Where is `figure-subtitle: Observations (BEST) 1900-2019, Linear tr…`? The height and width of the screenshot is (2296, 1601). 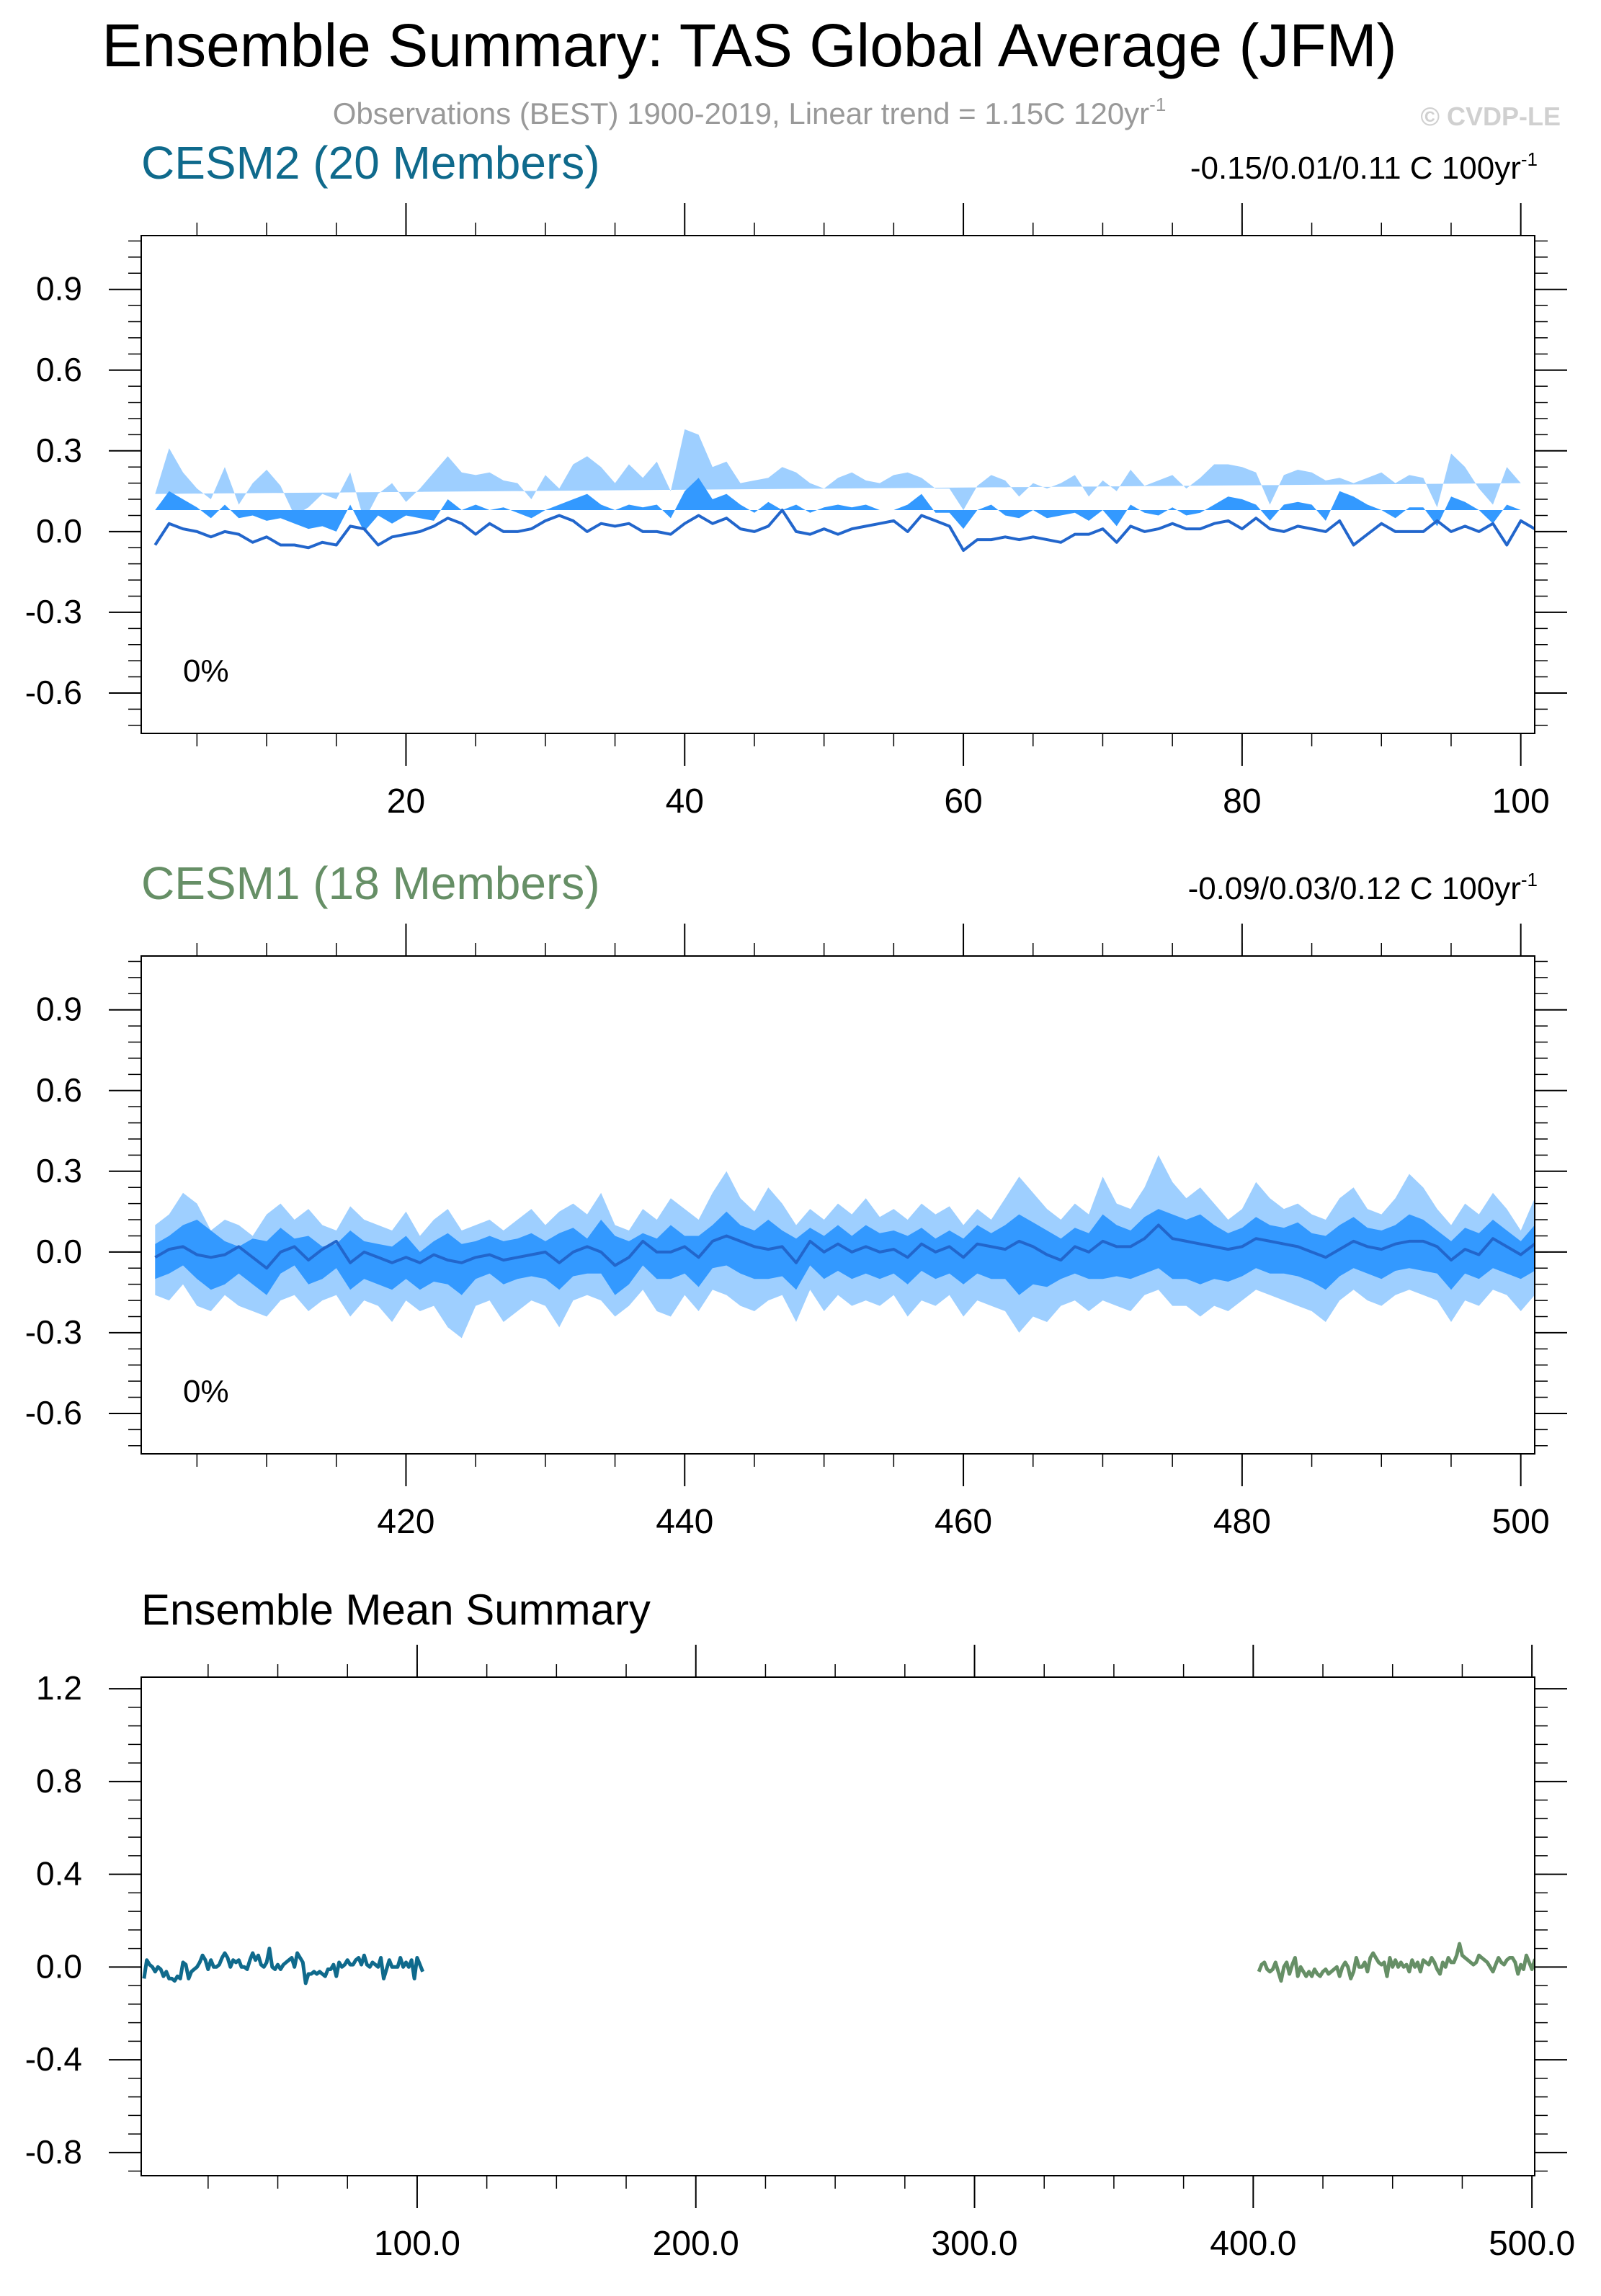
figure-subtitle: Observations (BEST) 1900-2019, Linear tr… is located at coordinates (750, 112).